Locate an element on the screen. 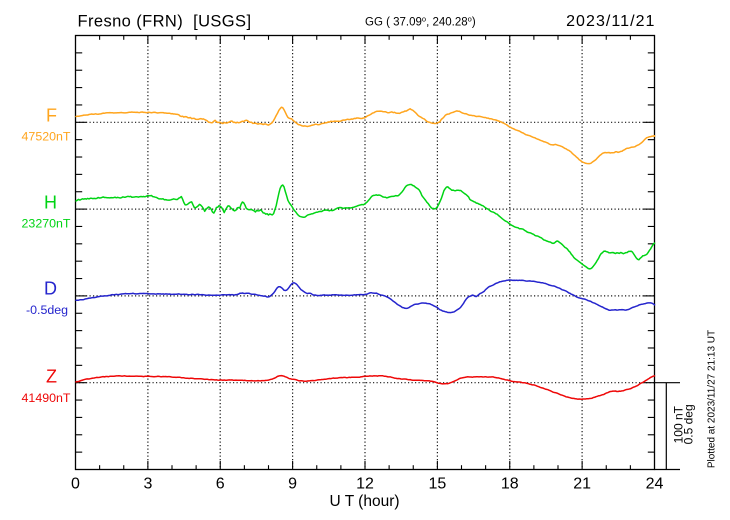 This screenshot has height=520, width=730. svg-text: 2023/11/21 is located at coordinates (610, 21).